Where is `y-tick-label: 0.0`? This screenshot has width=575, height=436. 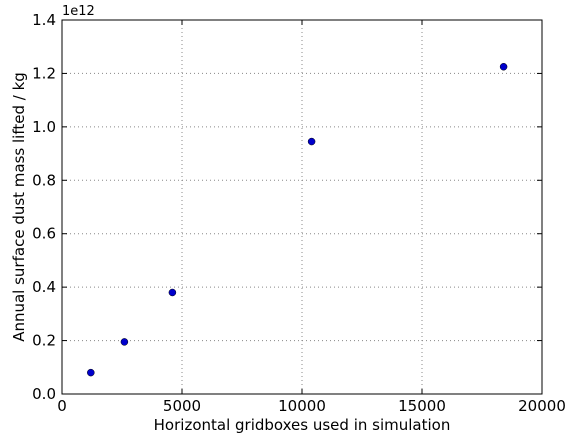 y-tick-label: 0.0 is located at coordinates (44, 394).